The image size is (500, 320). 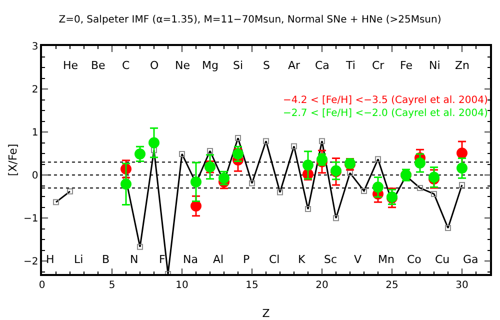 What do you see at coordinates (414, 259) in the screenshot?
I see `annotation: Co` at bounding box center [414, 259].